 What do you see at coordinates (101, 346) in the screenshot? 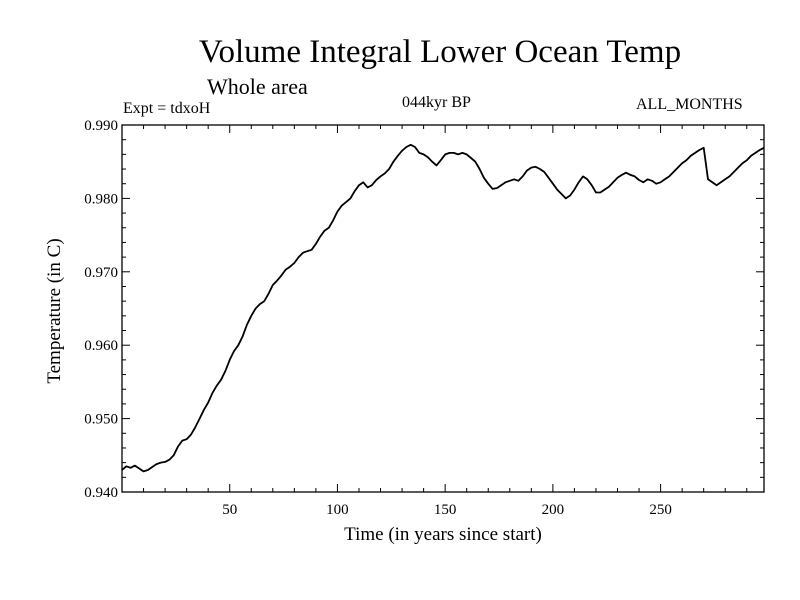
I see `y-tick-label: 0.960` at bounding box center [101, 346].